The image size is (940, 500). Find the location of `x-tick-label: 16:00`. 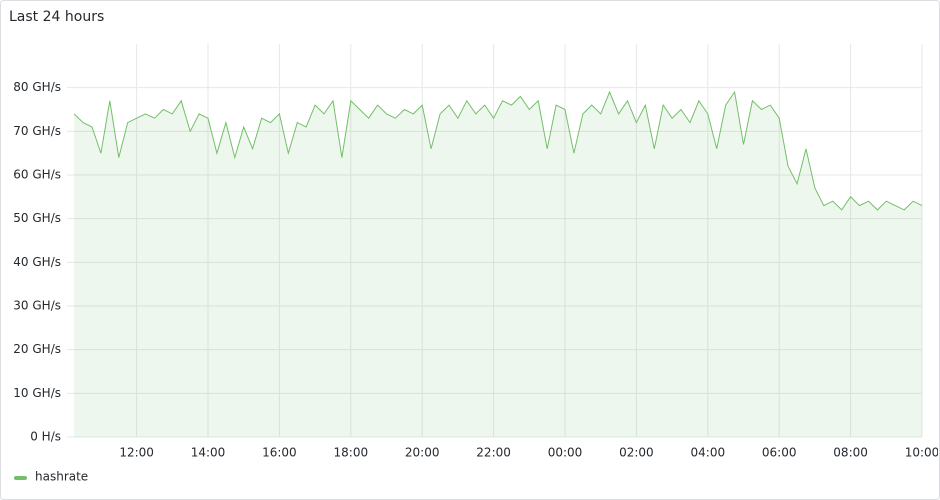

x-tick-label: 16:00 is located at coordinates (279, 453).